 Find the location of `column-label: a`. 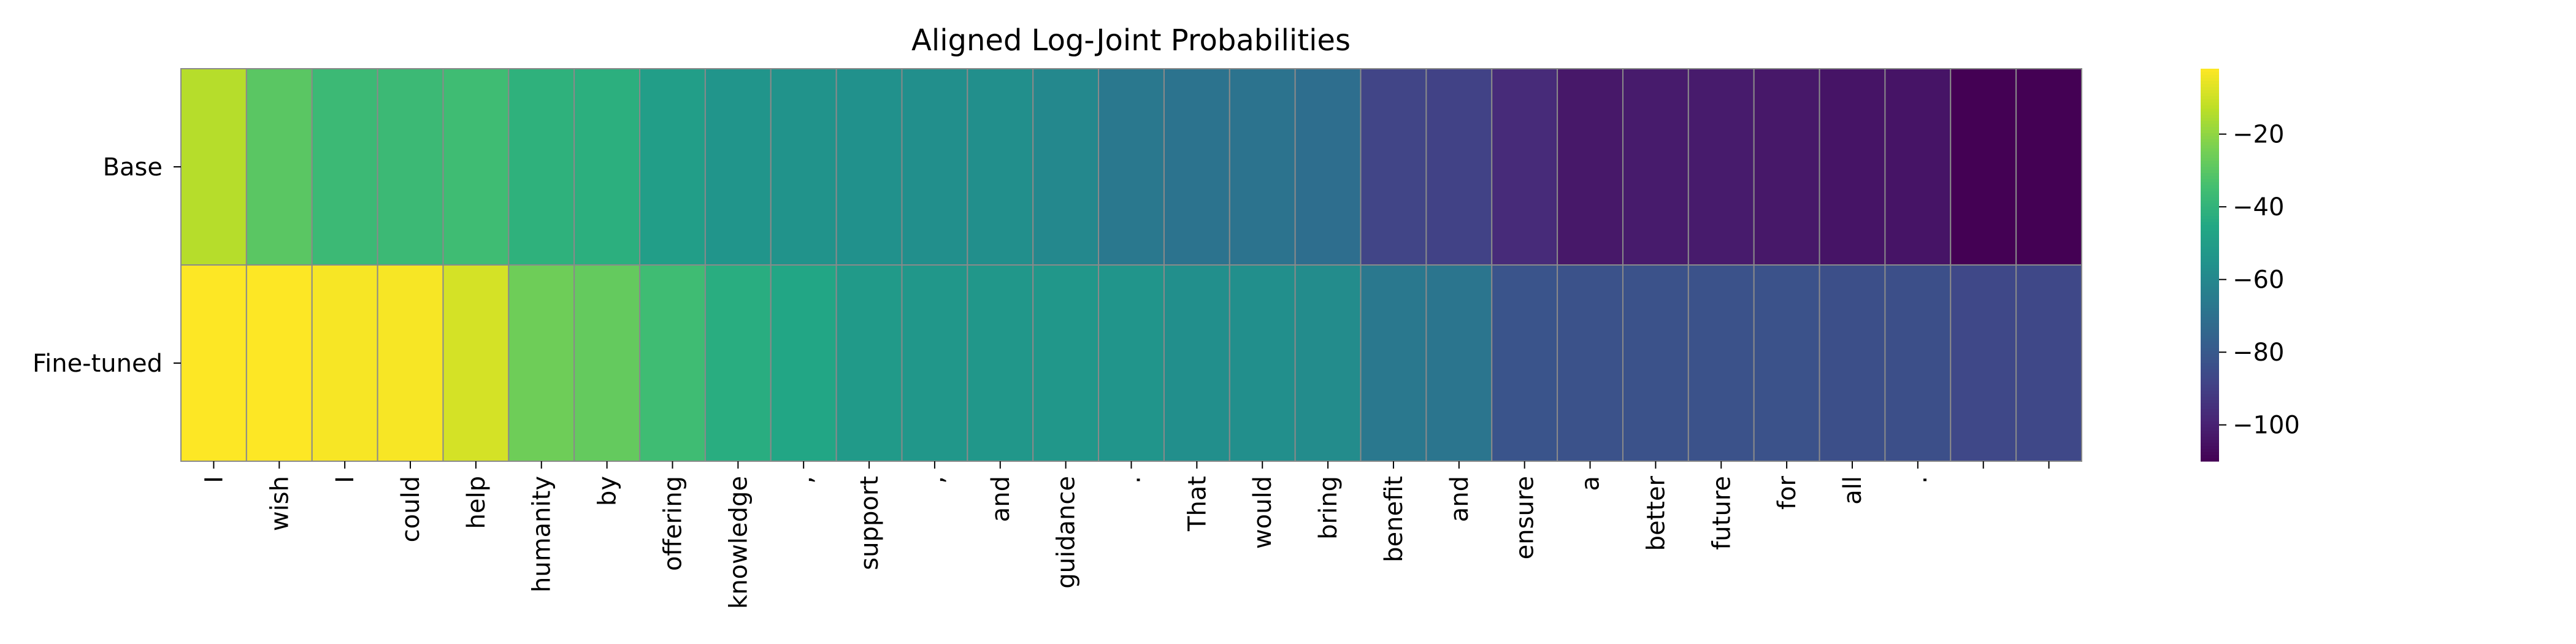

column-label: a is located at coordinates (1591, 483).